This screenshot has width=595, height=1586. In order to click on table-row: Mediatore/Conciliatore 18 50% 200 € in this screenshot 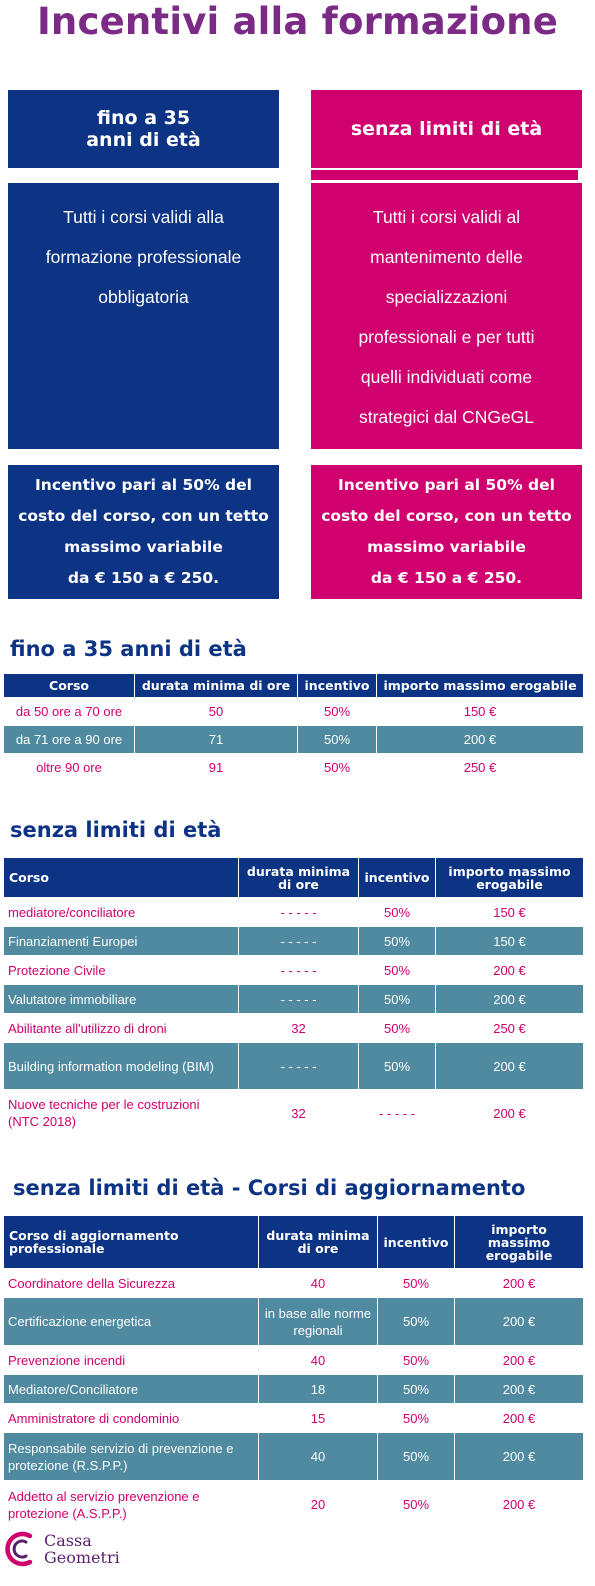, I will do `click(293, 1389)`.